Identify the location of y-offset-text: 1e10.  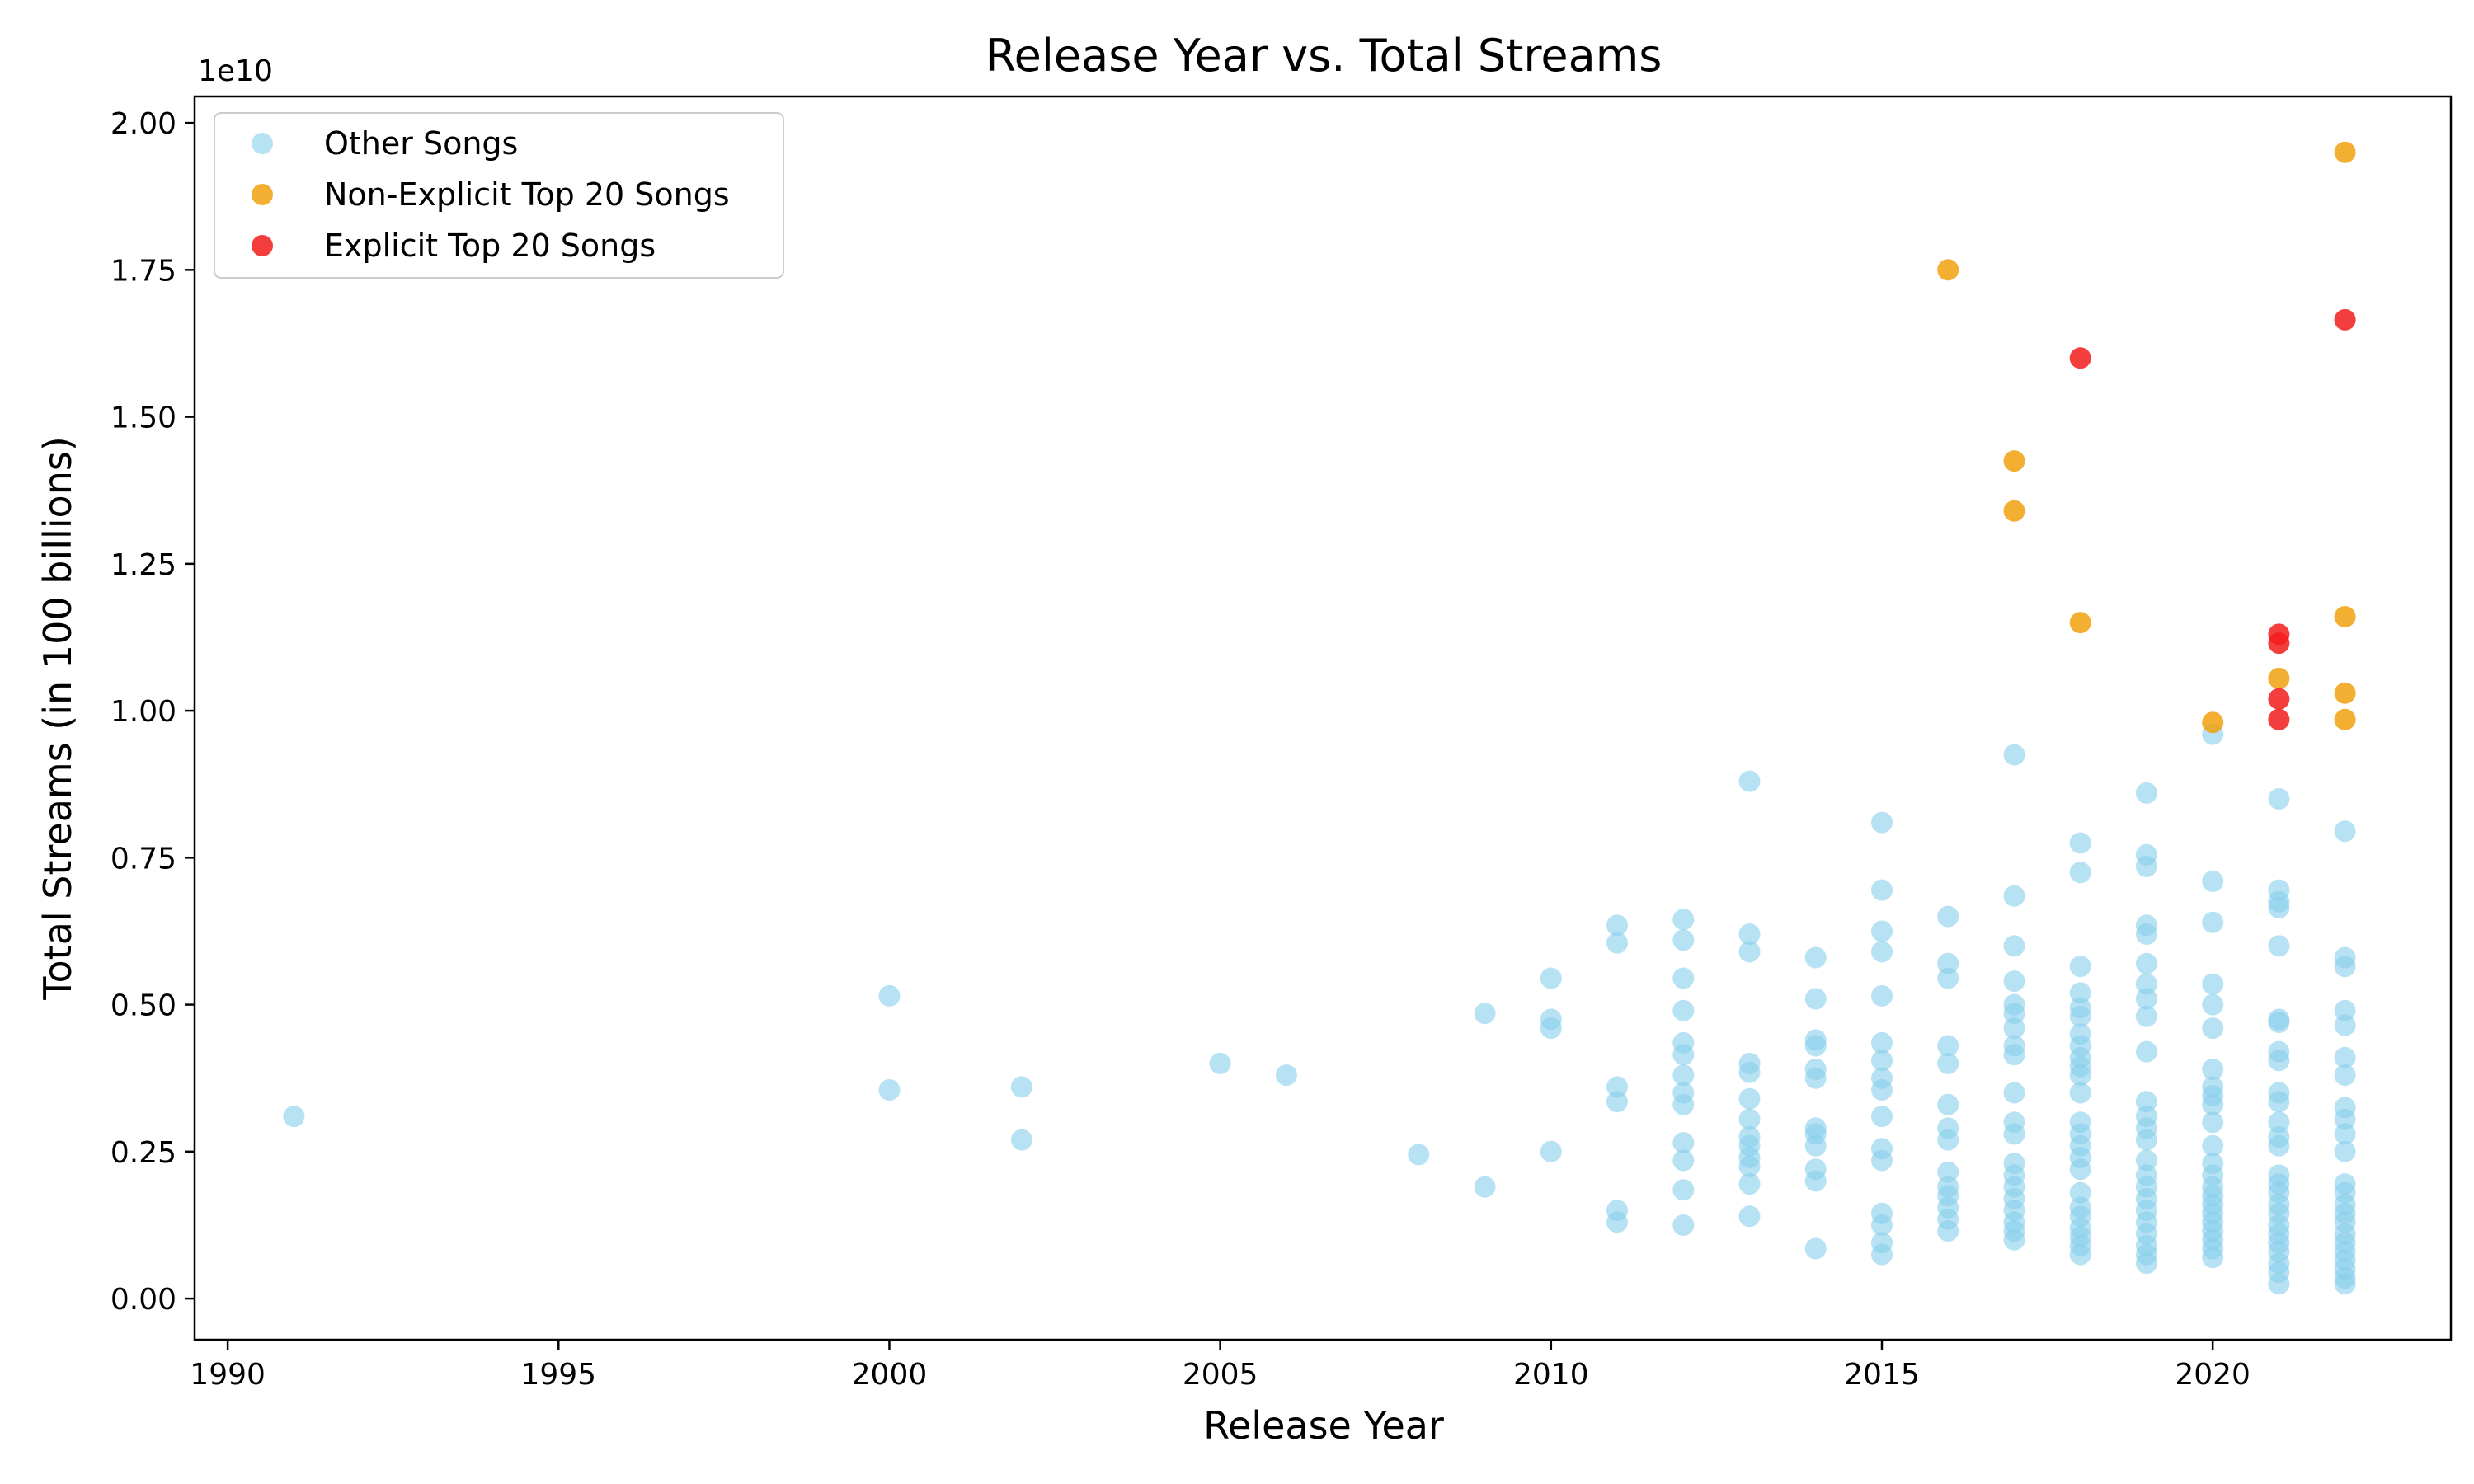
(235, 71).